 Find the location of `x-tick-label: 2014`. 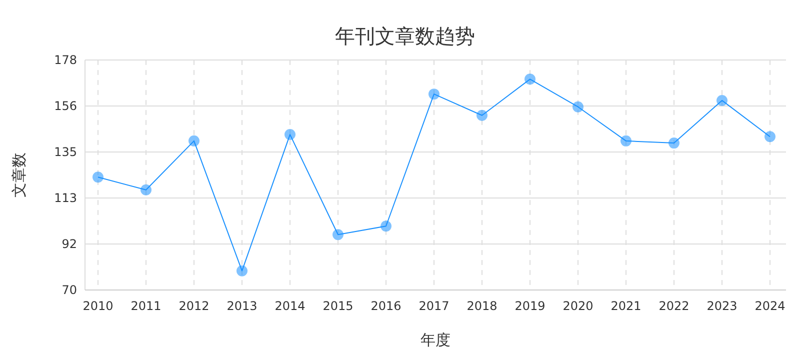

x-tick-label: 2014 is located at coordinates (290, 306).